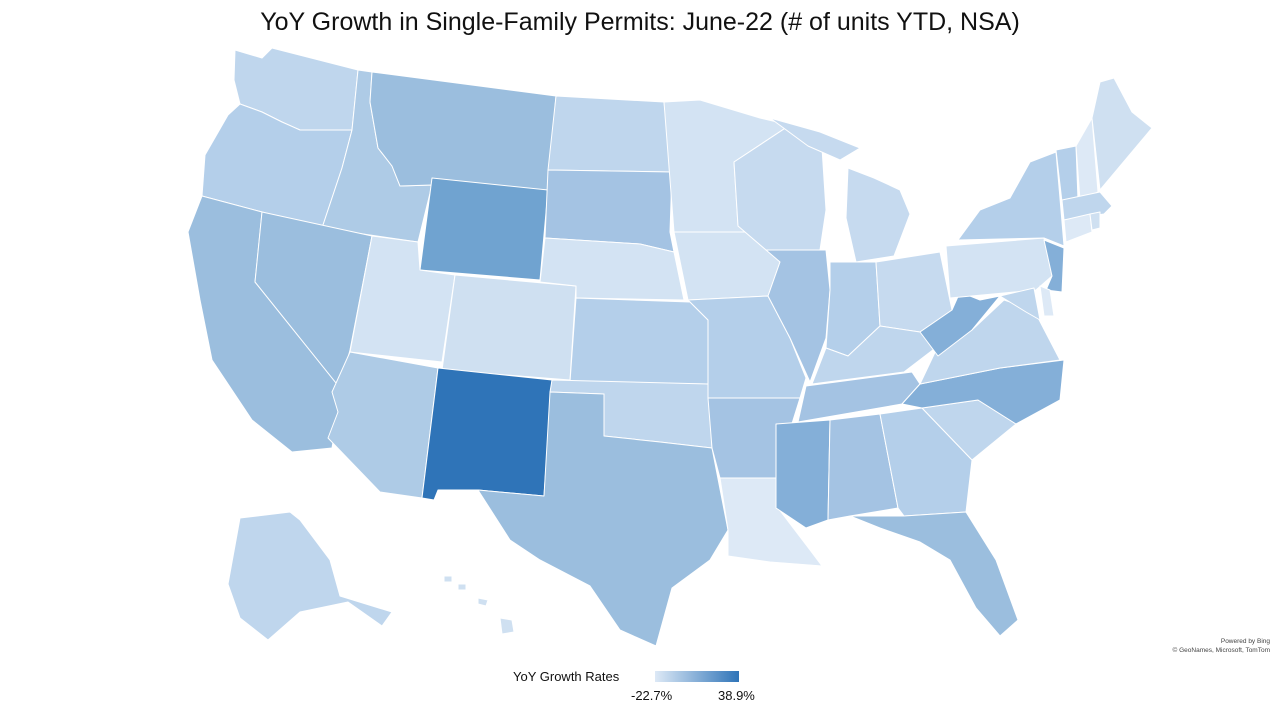  I want to click on state-michigan, so click(878, 215).